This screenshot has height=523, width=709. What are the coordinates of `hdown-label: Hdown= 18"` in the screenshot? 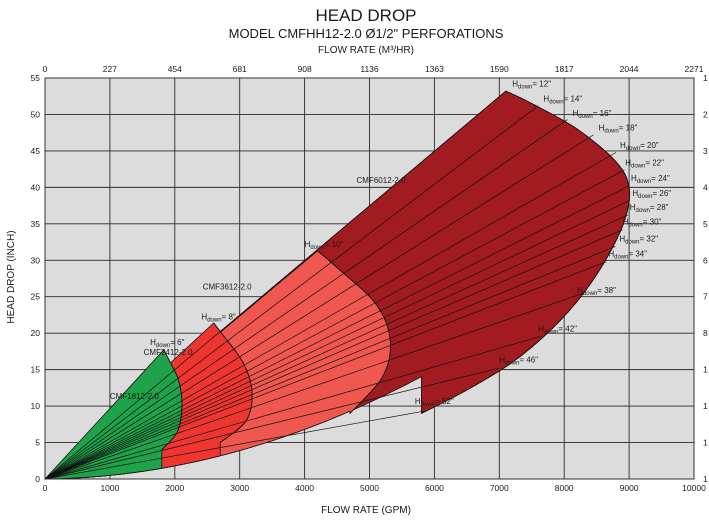 It's located at (618, 128).